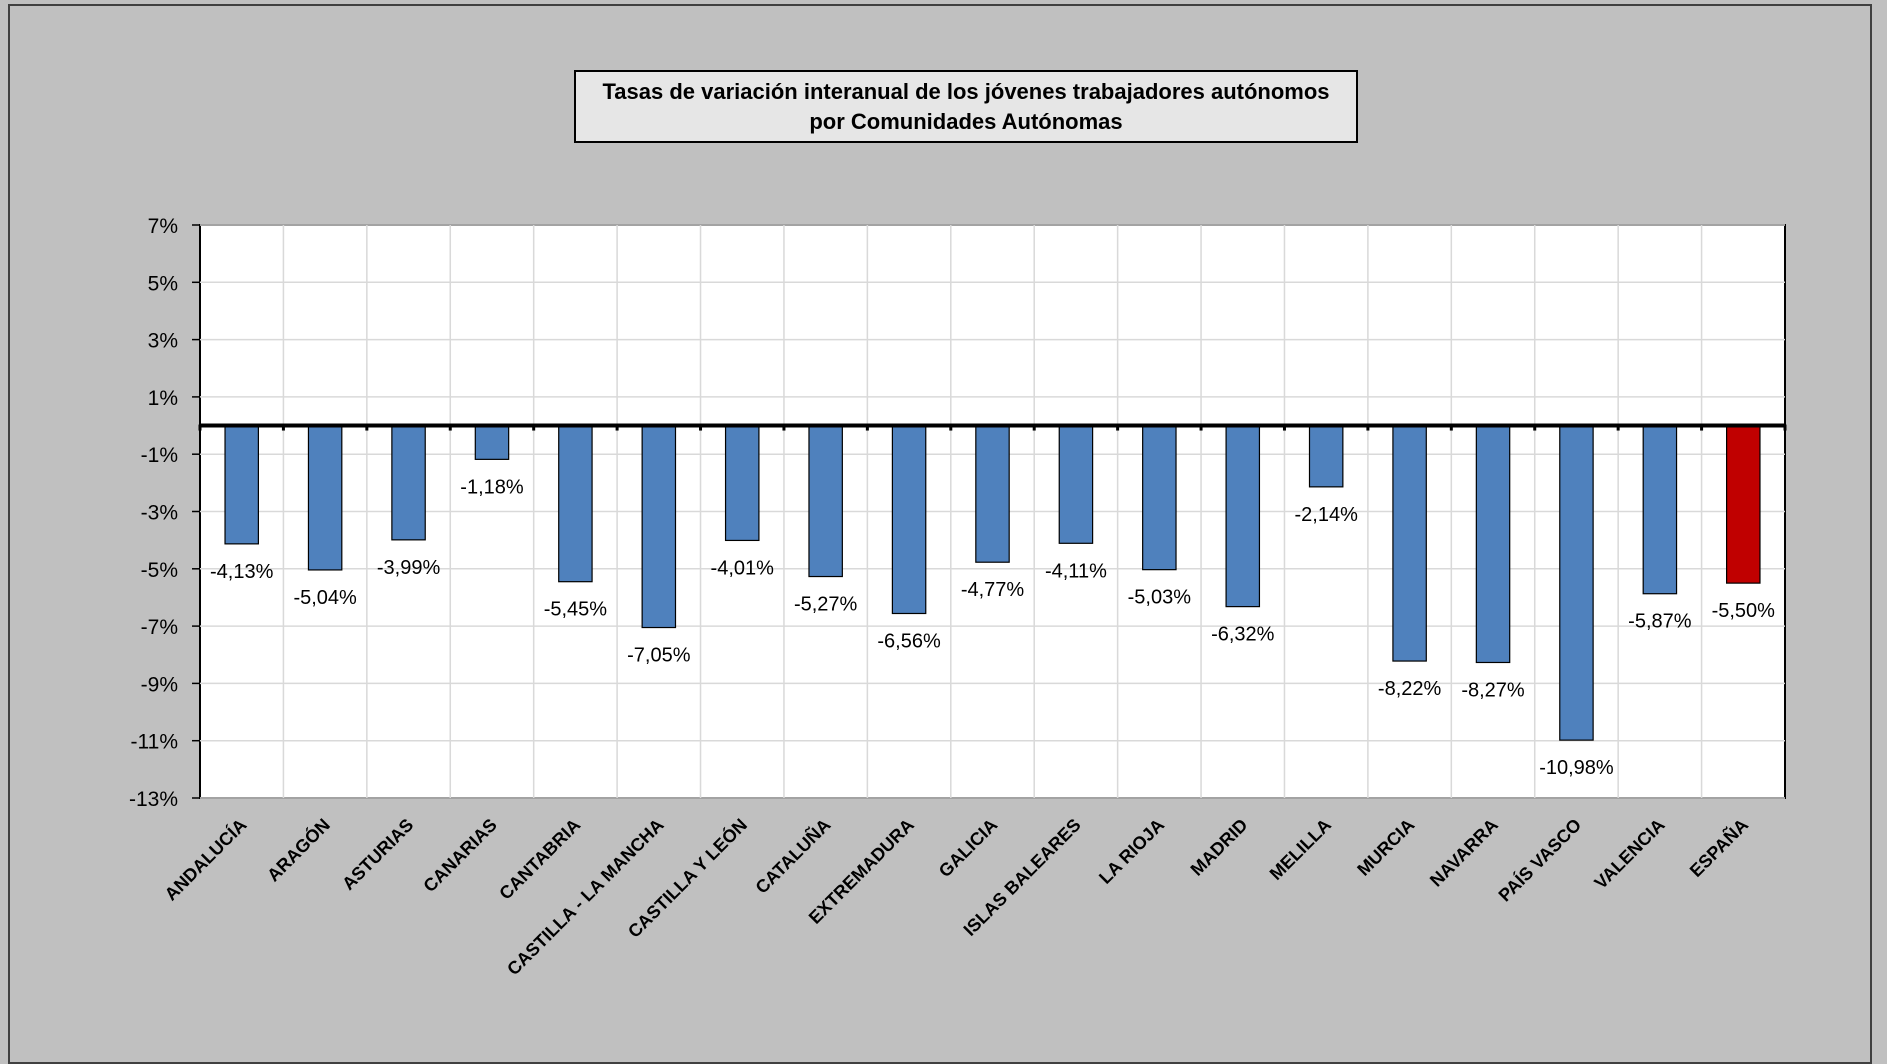  I want to click on data-label: -3,99%, so click(409, 568).